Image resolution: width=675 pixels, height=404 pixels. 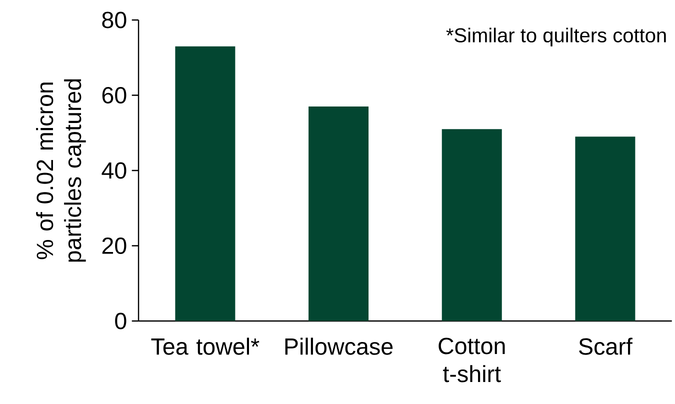 I want to click on y-tick-label: 40, so click(x=114, y=170).